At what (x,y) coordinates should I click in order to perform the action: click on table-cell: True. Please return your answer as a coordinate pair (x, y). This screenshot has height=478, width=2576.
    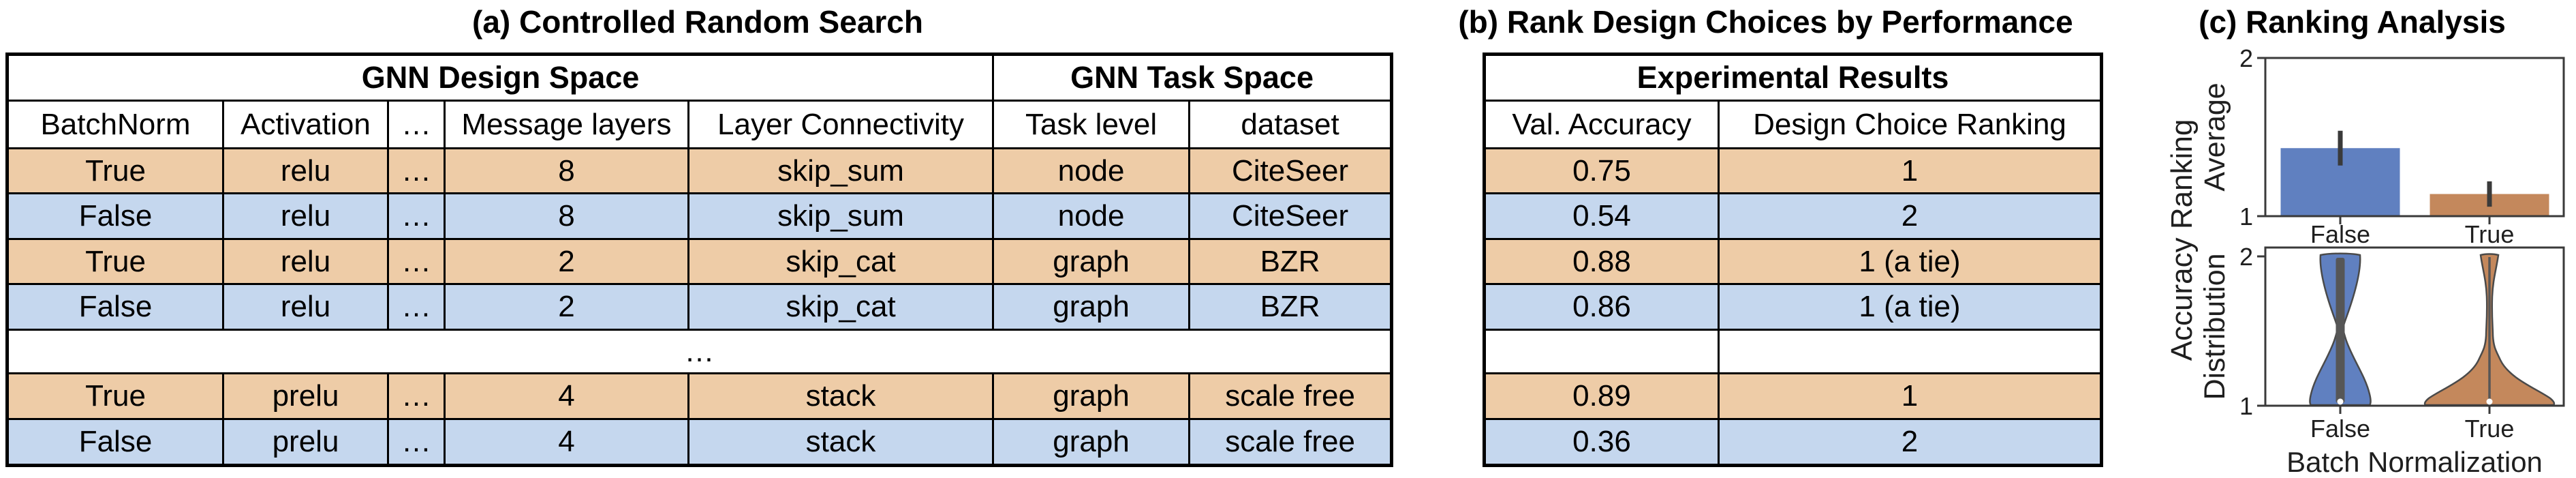
    Looking at the image, I should click on (115, 261).